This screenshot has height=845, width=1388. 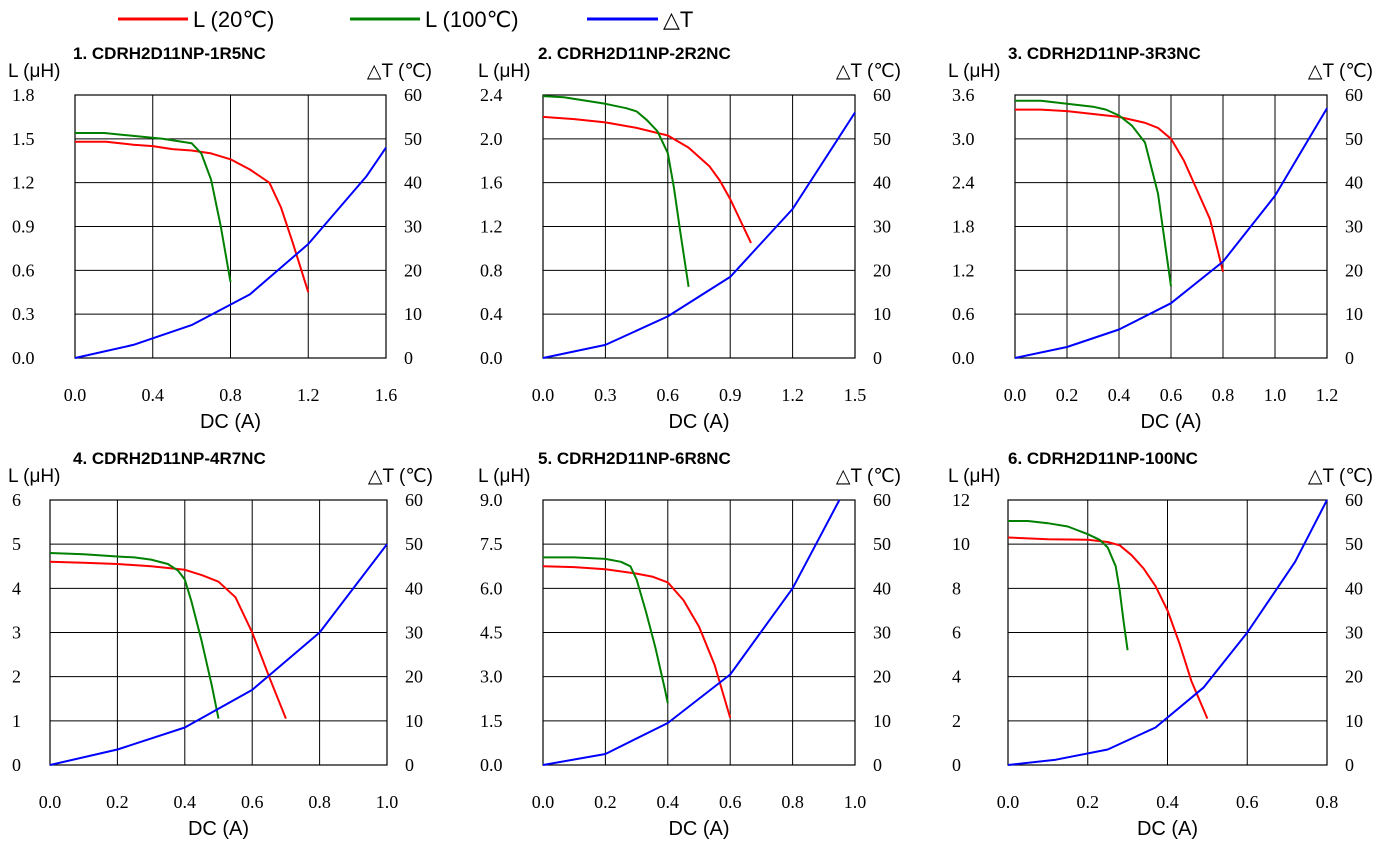 What do you see at coordinates (730, 395) in the screenshot?
I see `x-tick-label: 0.9` at bounding box center [730, 395].